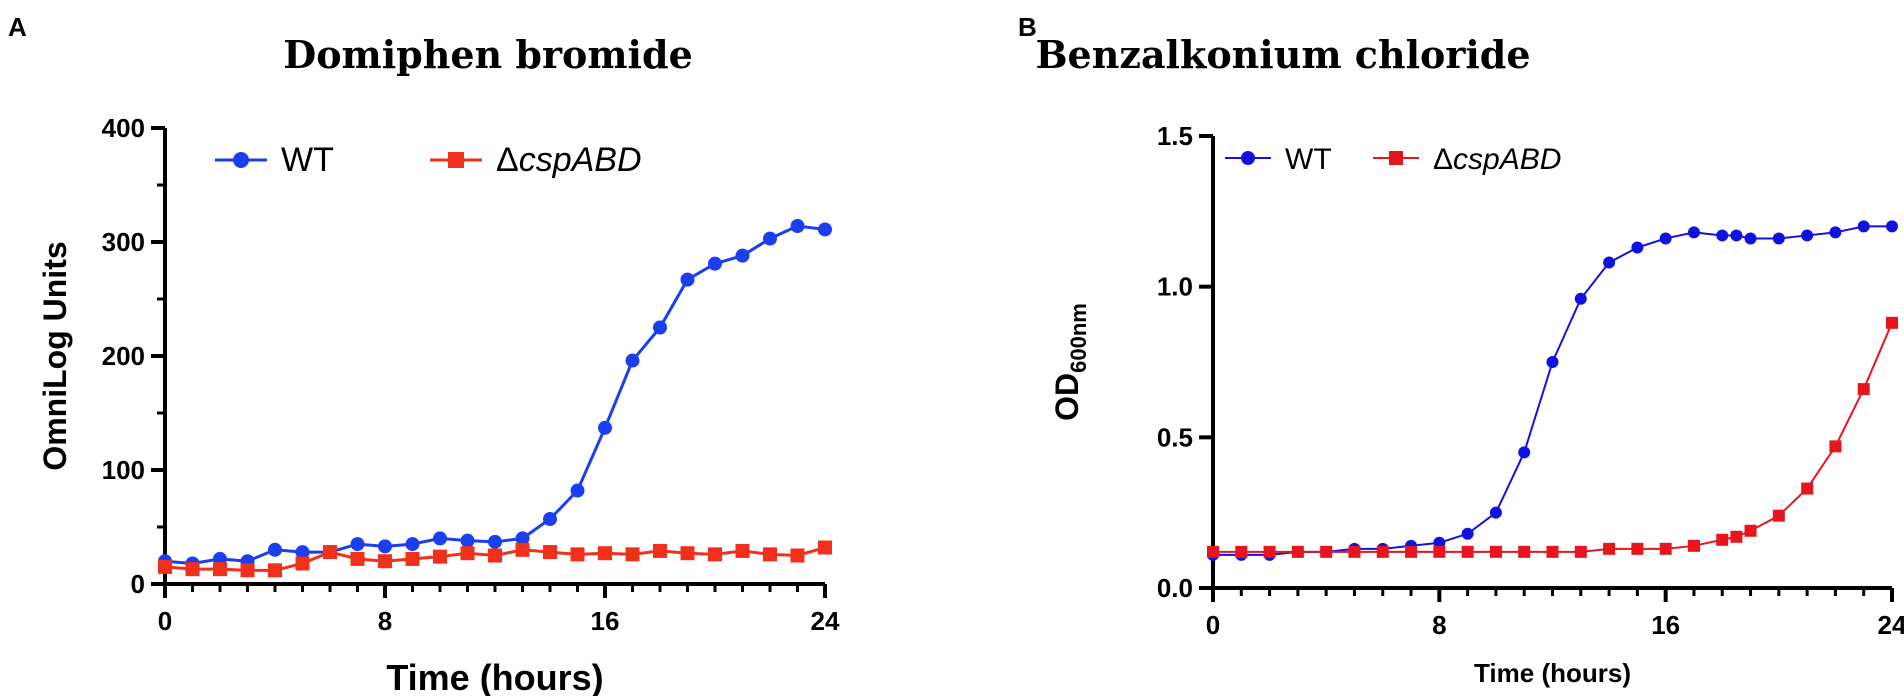  What do you see at coordinates (1175, 136) in the screenshot?
I see `y-tick-label: 1.5` at bounding box center [1175, 136].